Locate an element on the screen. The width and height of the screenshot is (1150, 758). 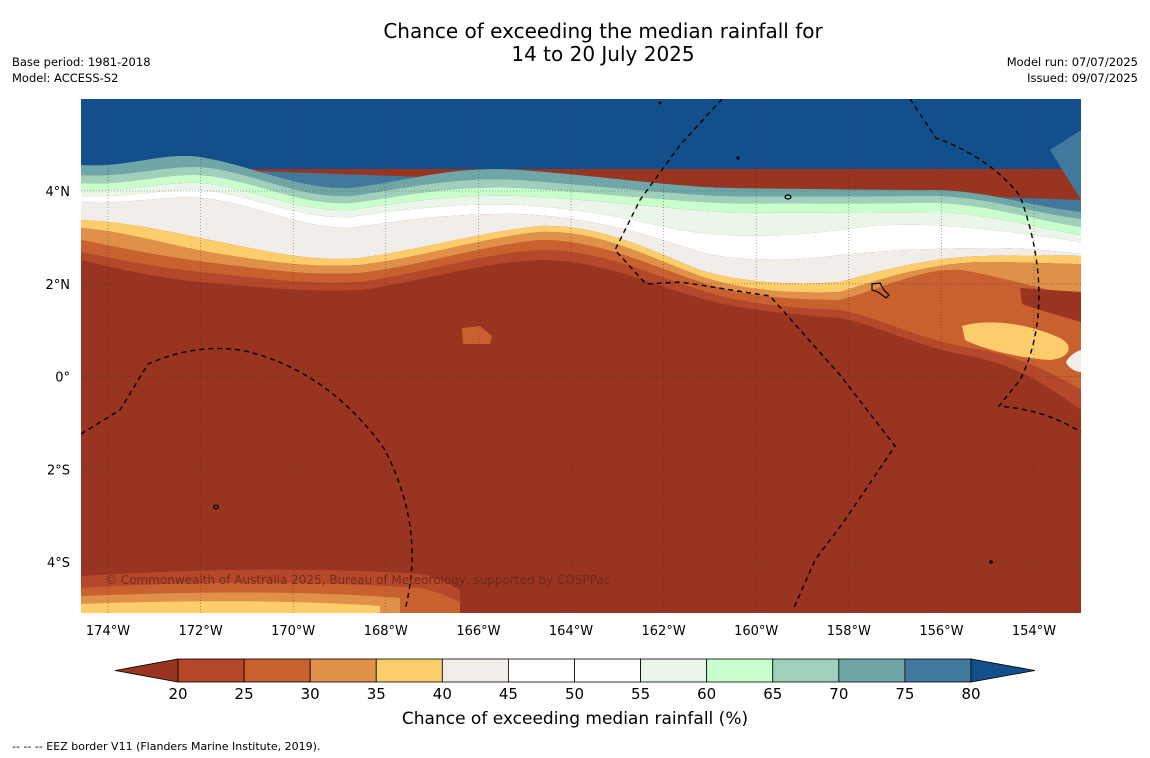
run-info: Model run: 07/07/2025 Issued: 09/07/2025 is located at coordinates (1072, 70).